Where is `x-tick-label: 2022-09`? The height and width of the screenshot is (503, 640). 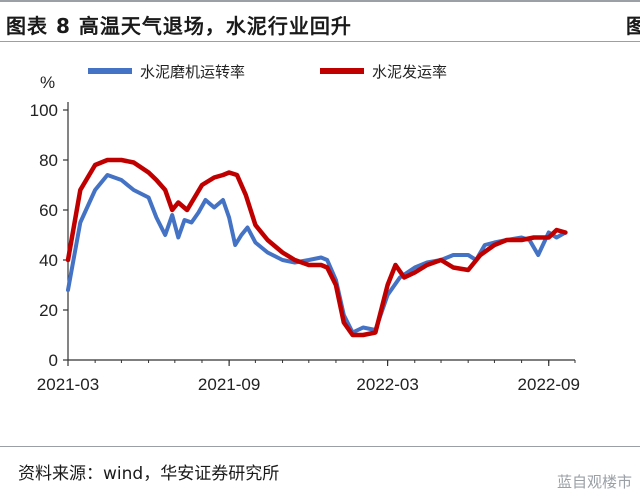 x-tick-label: 2022-09 is located at coordinates (549, 384).